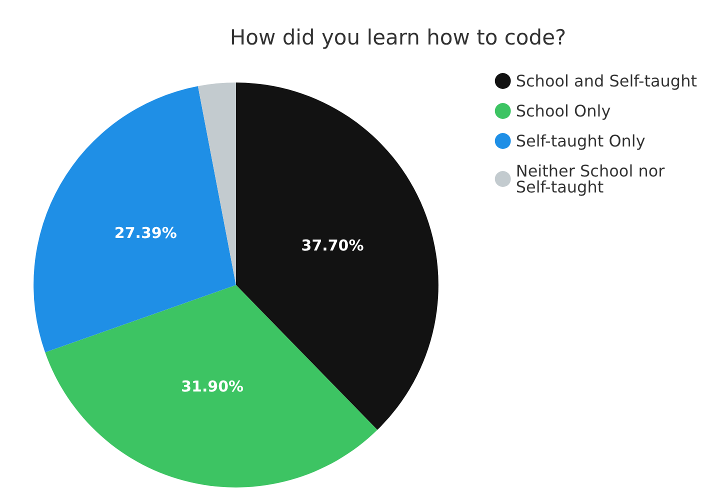 The height and width of the screenshot is (498, 720). I want to click on legend-label: Neither School nor Self-taught, so click(593, 179).